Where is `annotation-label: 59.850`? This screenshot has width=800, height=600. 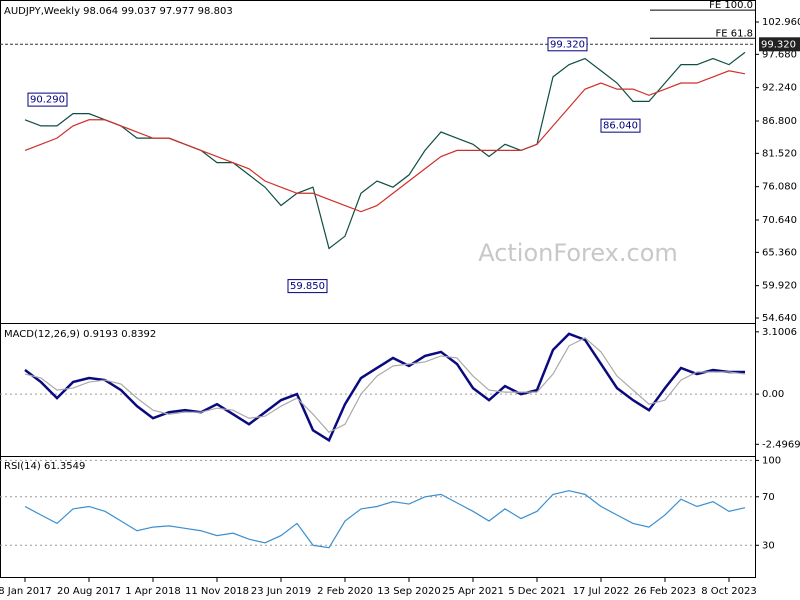
annotation-label: 59.850 is located at coordinates (307, 286).